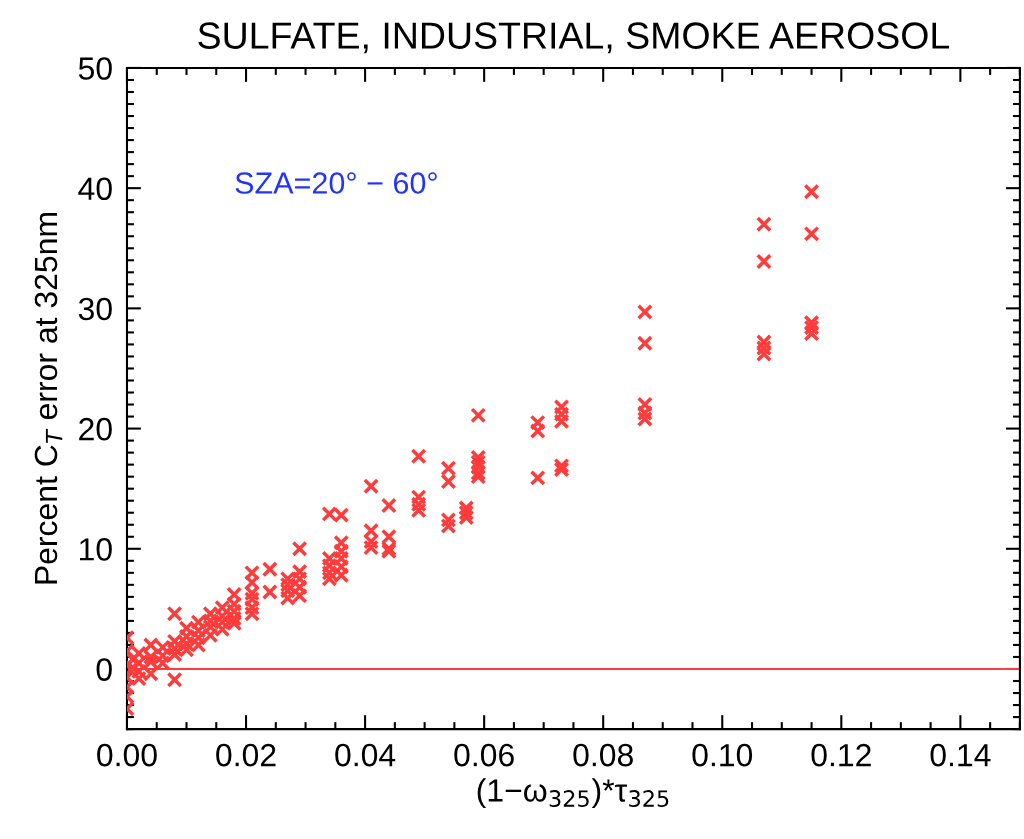 The image size is (1024, 839). Describe the element at coordinates (95, 189) in the screenshot. I see `y-tick-label: 40` at that location.